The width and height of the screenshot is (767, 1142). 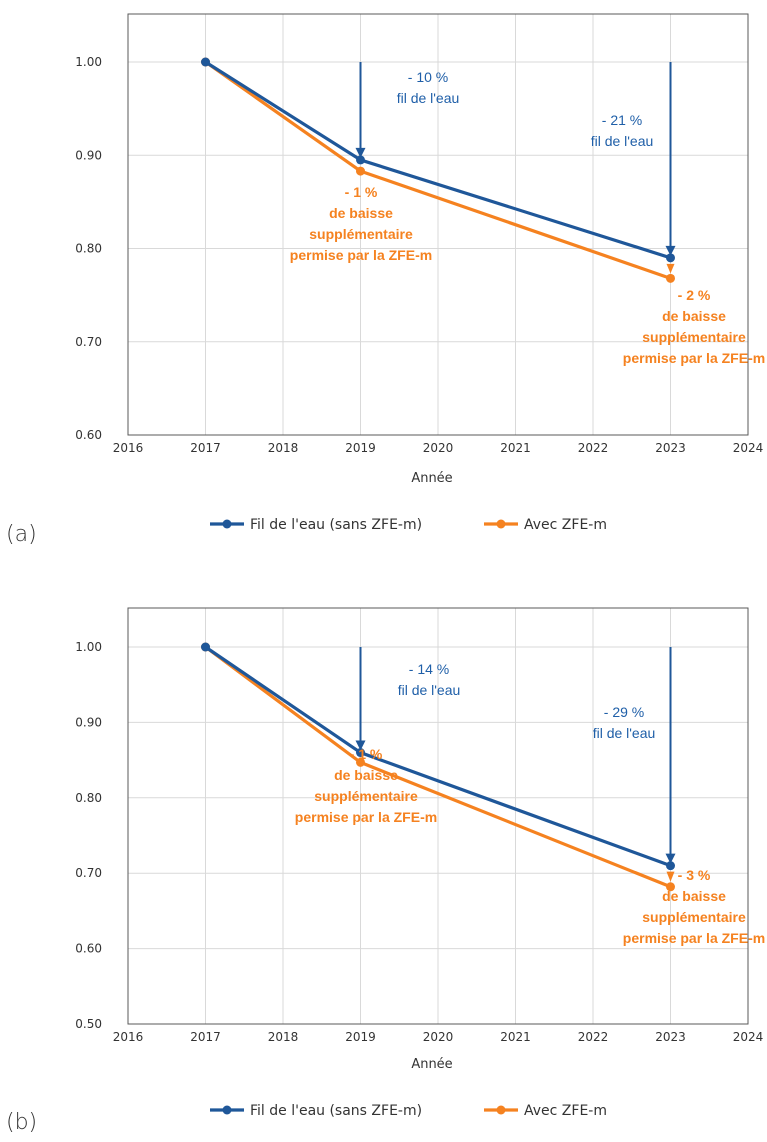 I want to click on annotation-blue-2023: - 21 %, so click(x=622, y=120).